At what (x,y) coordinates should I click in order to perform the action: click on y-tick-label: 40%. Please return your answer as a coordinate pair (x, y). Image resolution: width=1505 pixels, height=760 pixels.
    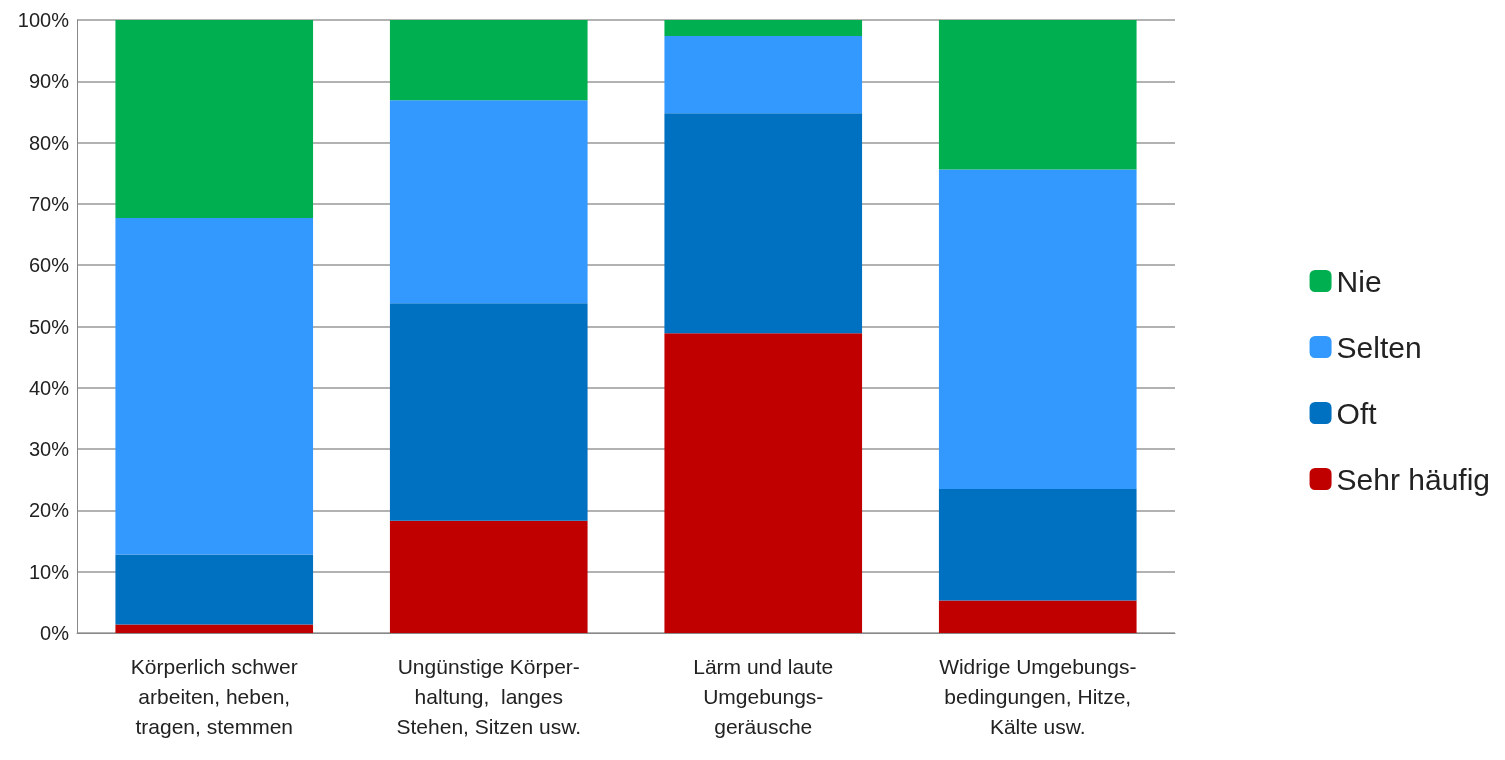
    Looking at the image, I should click on (49, 387).